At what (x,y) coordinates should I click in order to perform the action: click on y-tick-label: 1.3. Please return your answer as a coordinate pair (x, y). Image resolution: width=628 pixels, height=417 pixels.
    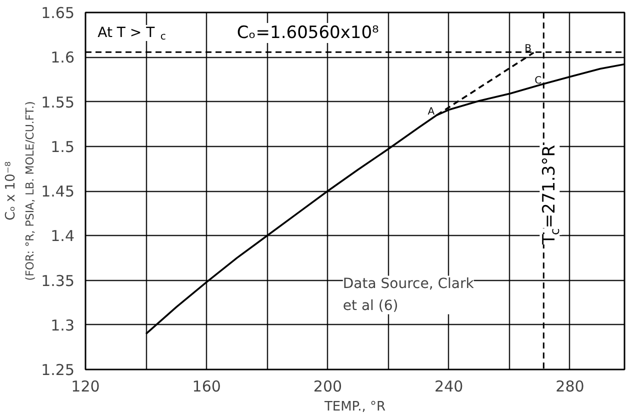
    Looking at the image, I should click on (62, 325).